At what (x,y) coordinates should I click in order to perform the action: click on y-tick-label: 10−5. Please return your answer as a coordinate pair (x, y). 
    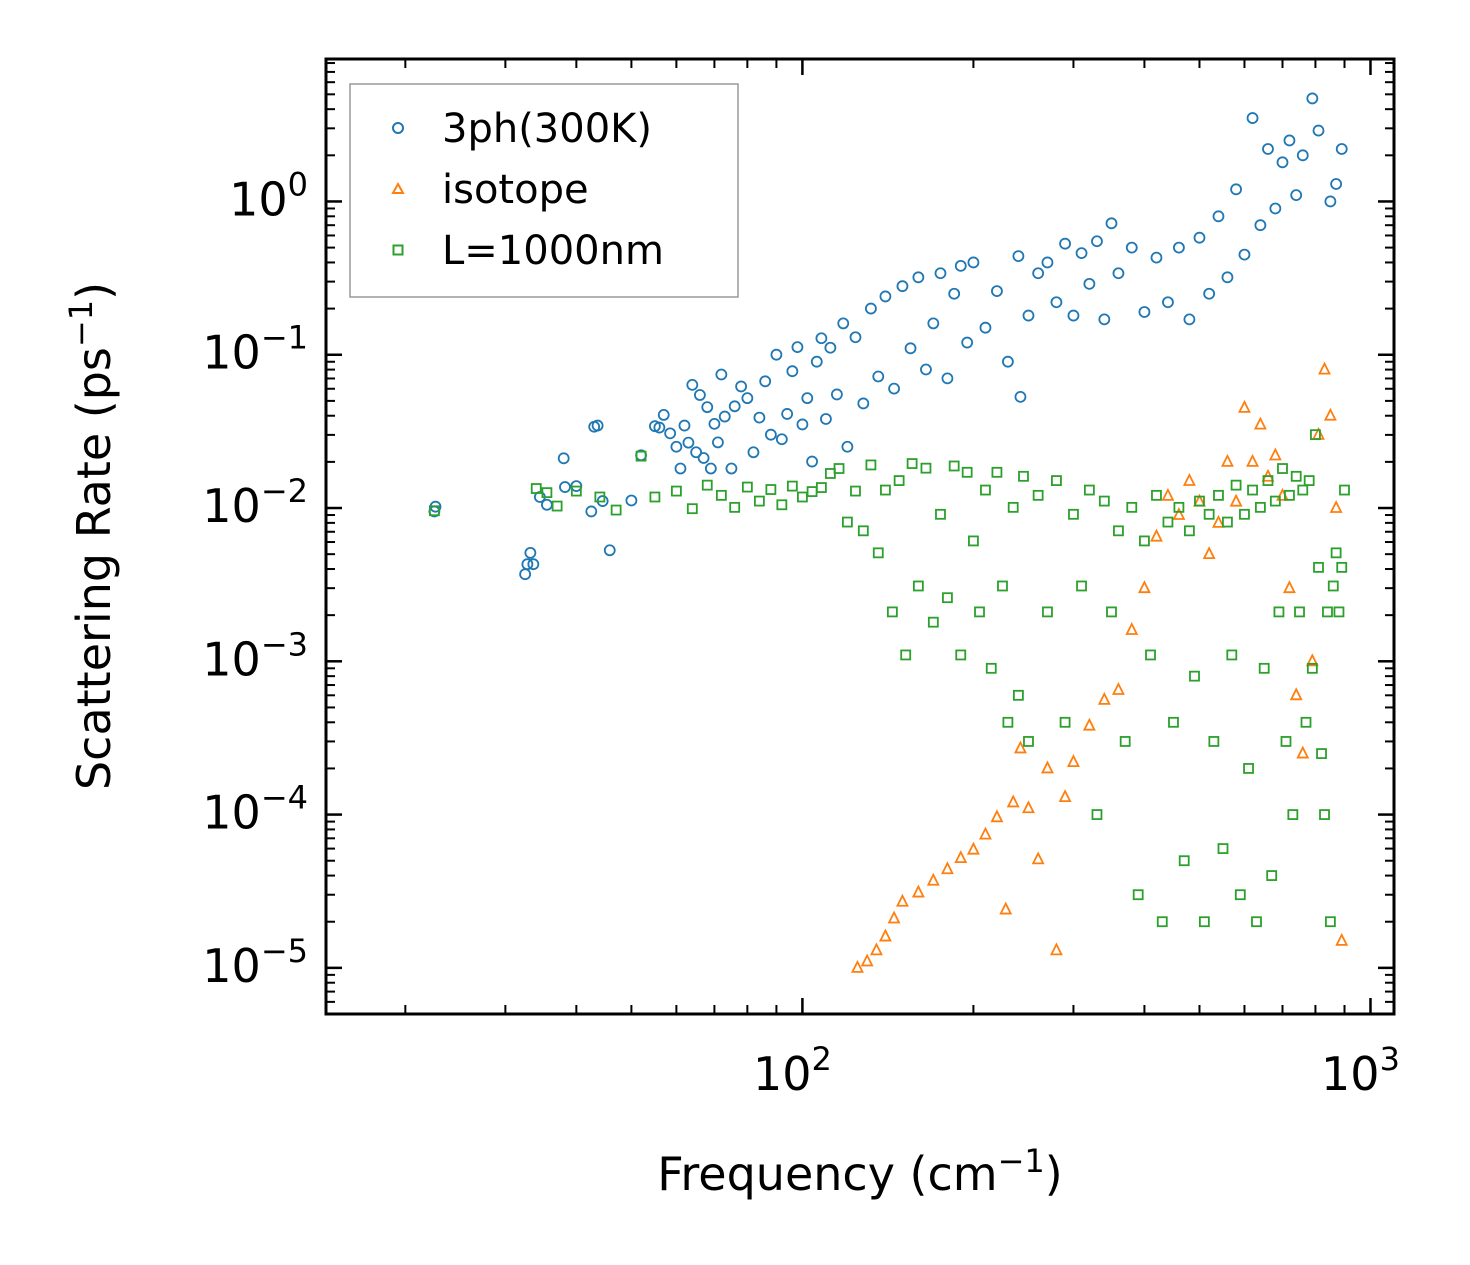
    Looking at the image, I should click on (255, 962).